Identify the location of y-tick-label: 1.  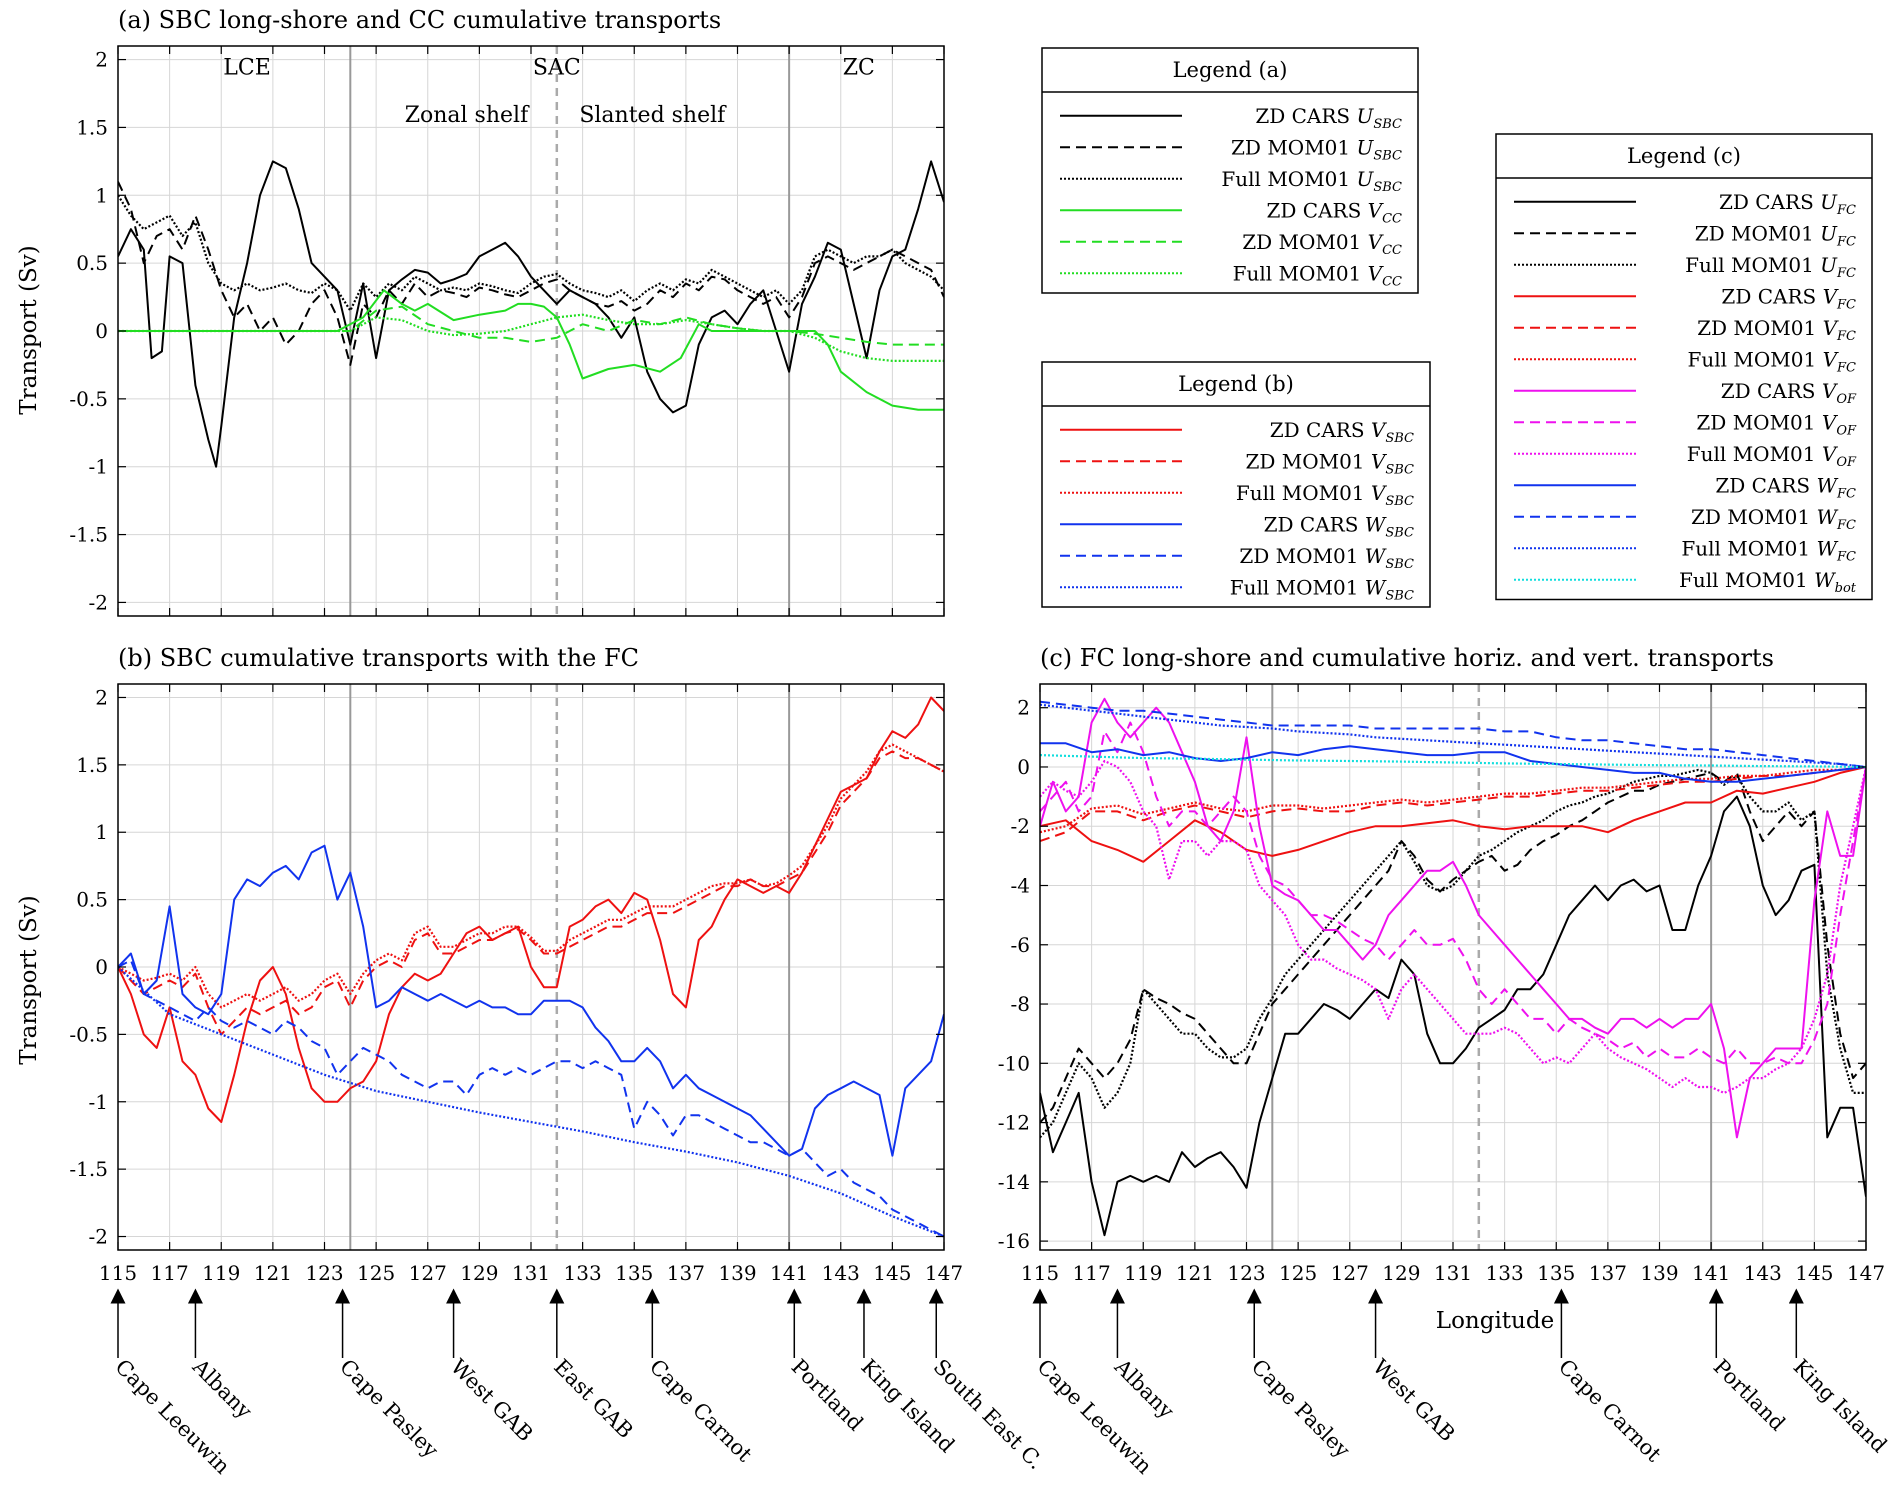
(101, 195).